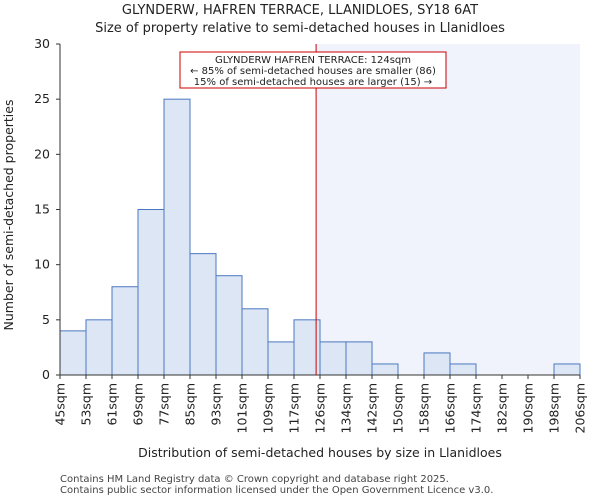 The image size is (600, 500). Describe the element at coordinates (268, 408) in the screenshot. I see `x-tick-label: 109sqm` at that location.